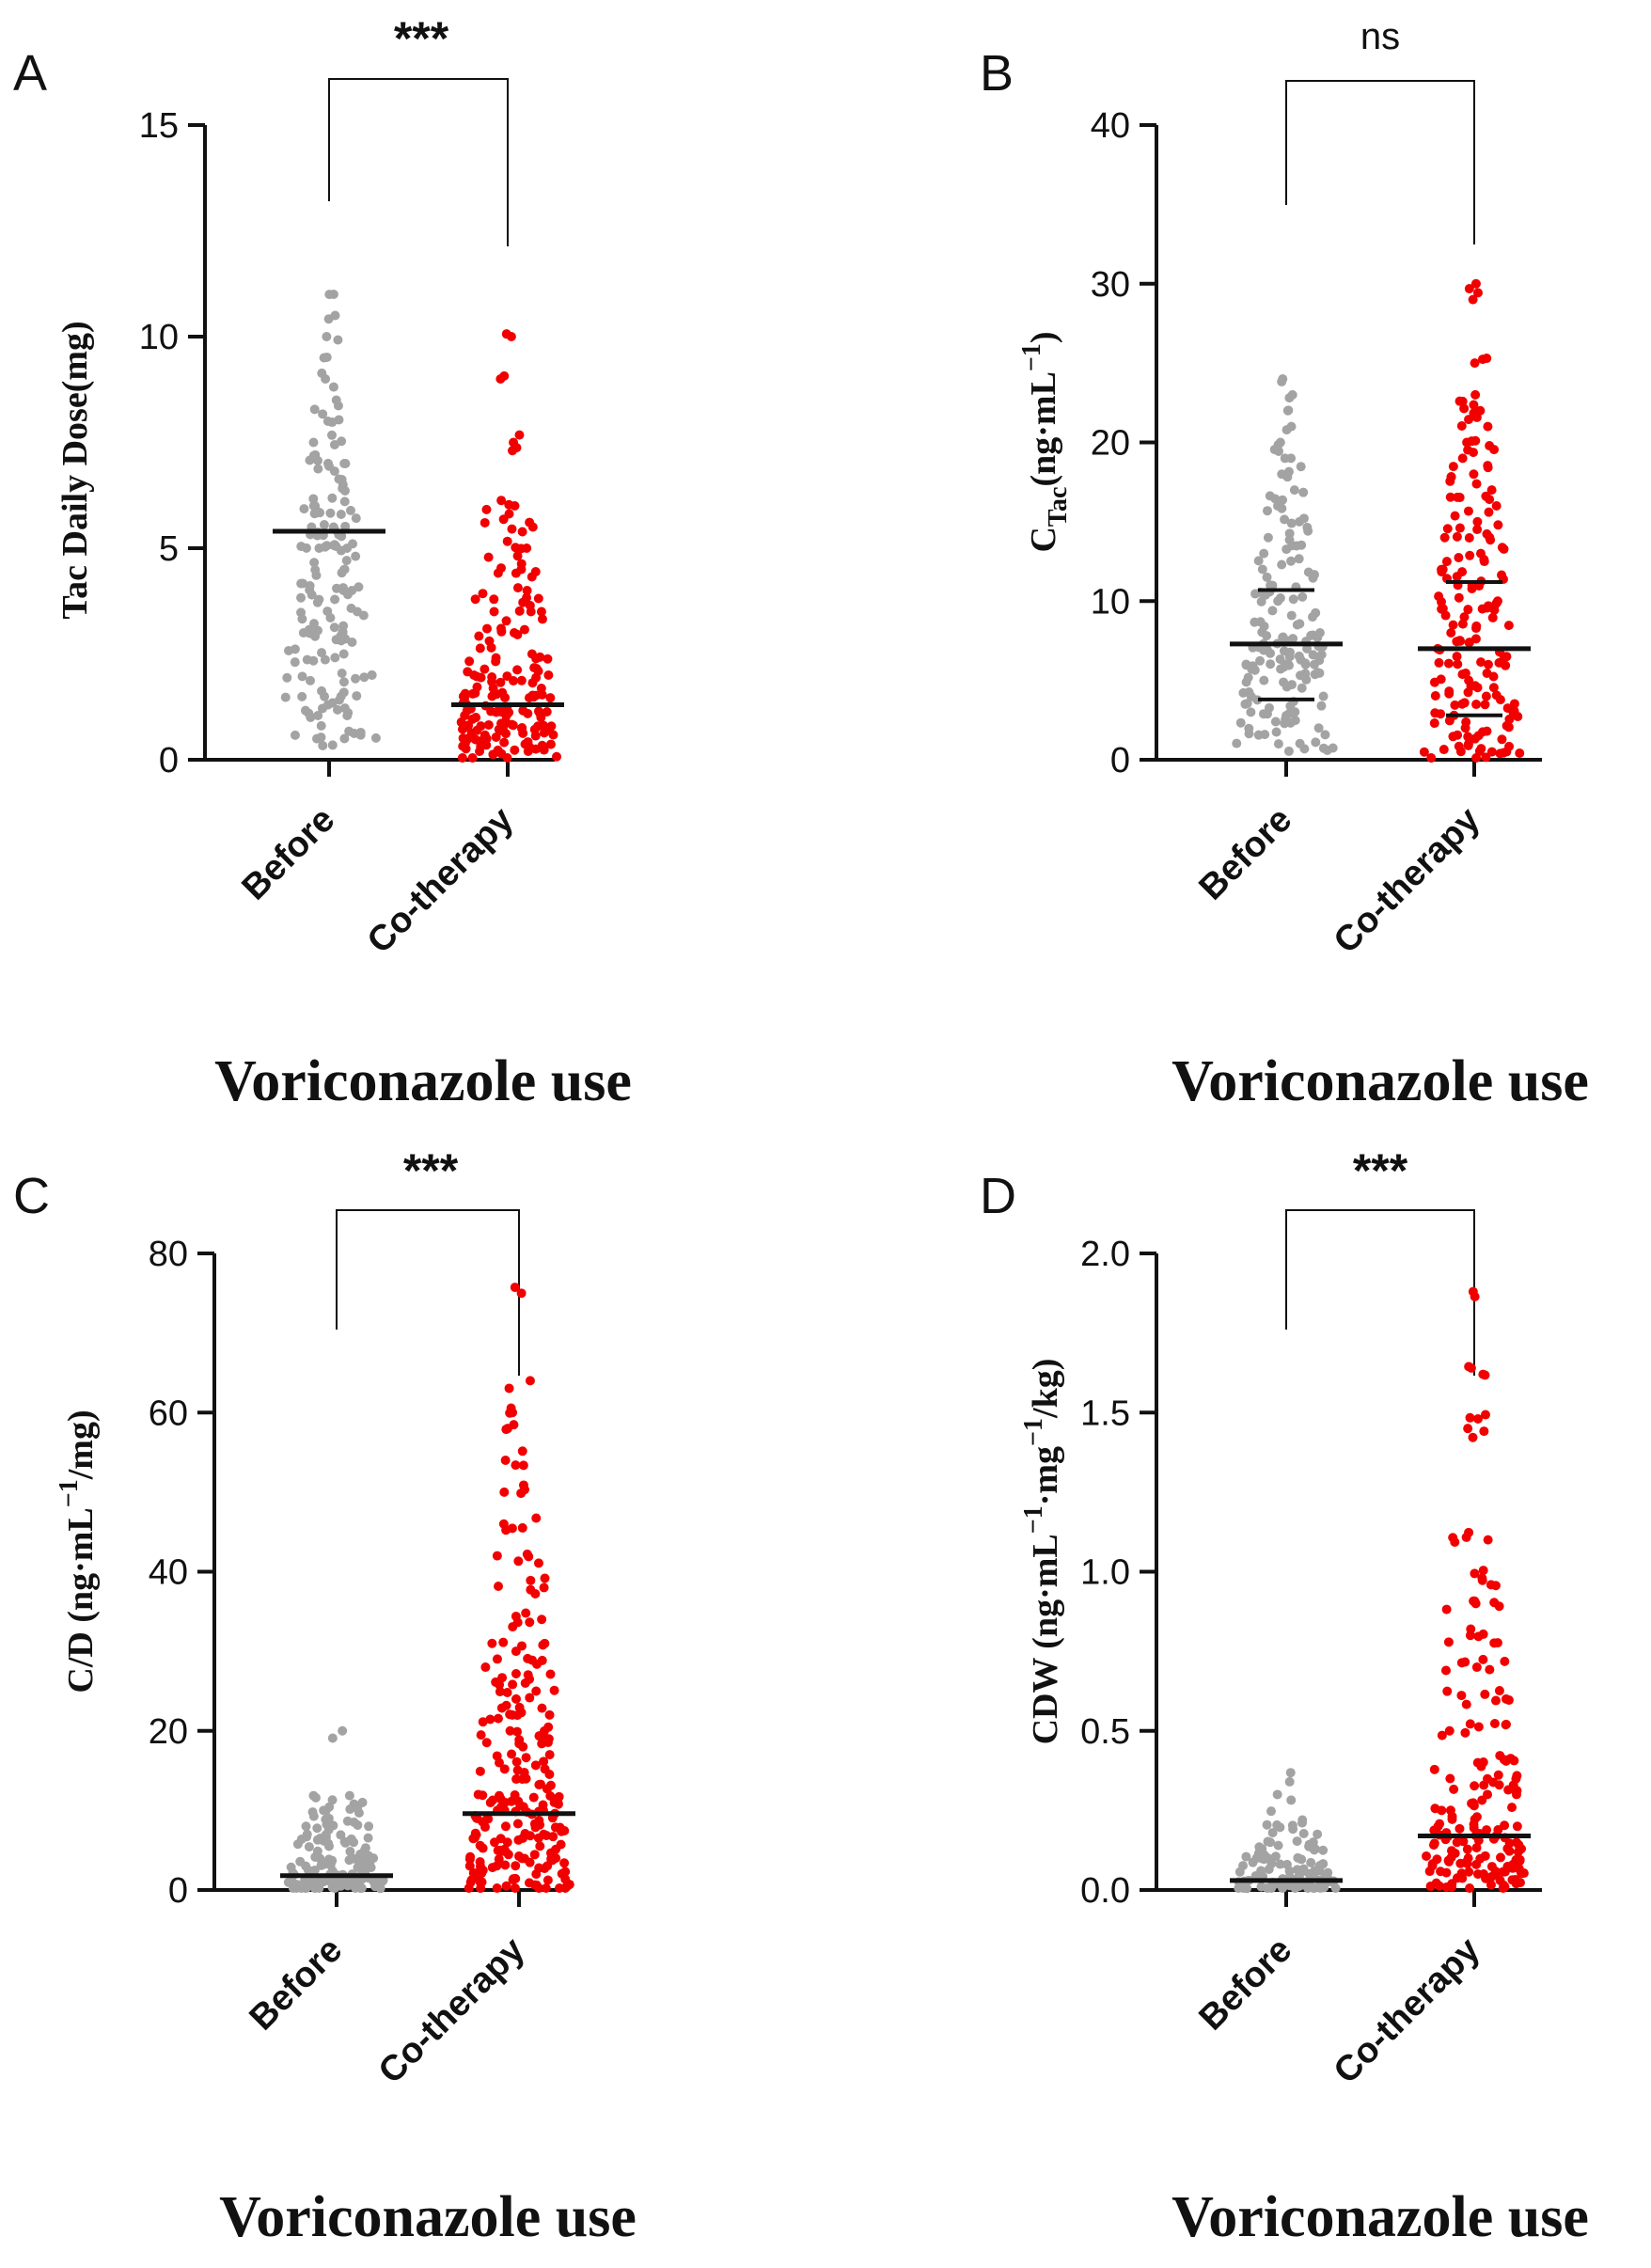 The image size is (1651, 2268). I want to click on y-tick-label: 20, so click(168, 1732).